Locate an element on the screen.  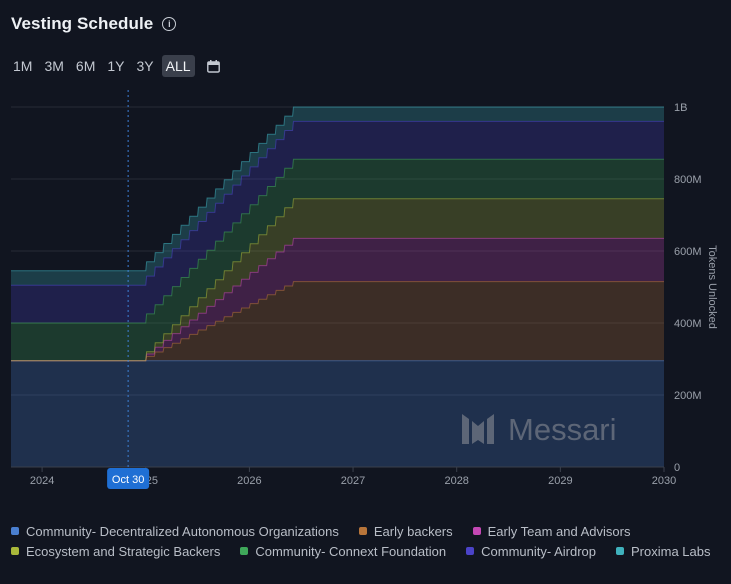
x-tick-label: 2028 is located at coordinates (456, 481).